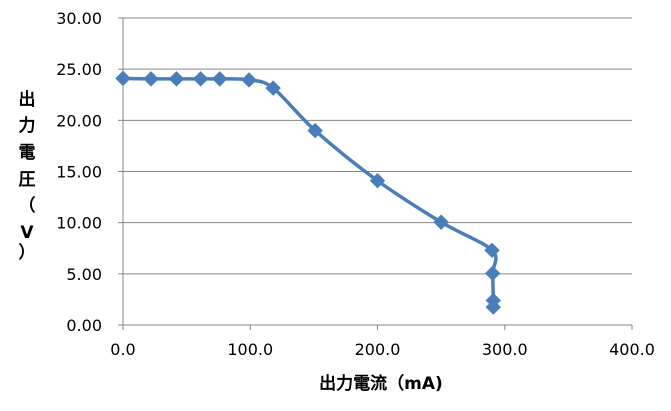 Image resolution: width=671 pixels, height=411 pixels. I want to click on x-tick-label: 100.0, so click(250, 349).